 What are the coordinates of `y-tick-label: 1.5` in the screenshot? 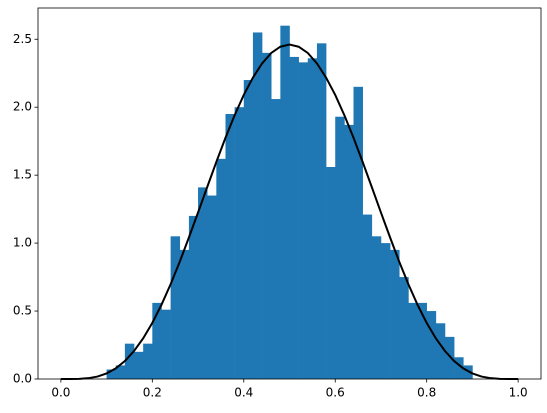 It's located at (22, 175).